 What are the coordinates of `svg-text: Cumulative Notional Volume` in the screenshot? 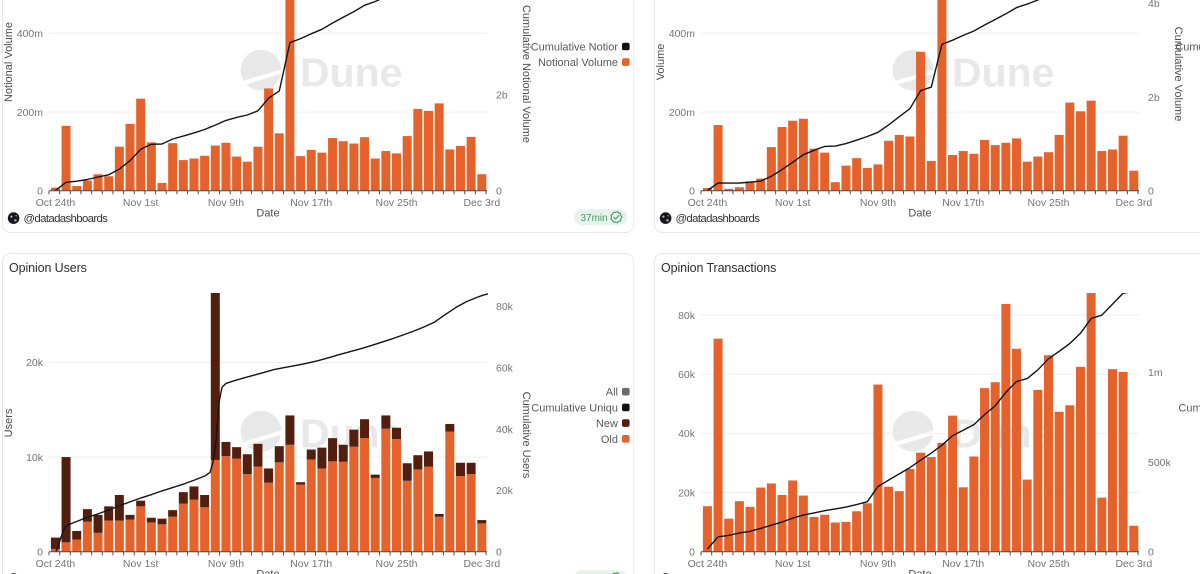 It's located at (526, 74).